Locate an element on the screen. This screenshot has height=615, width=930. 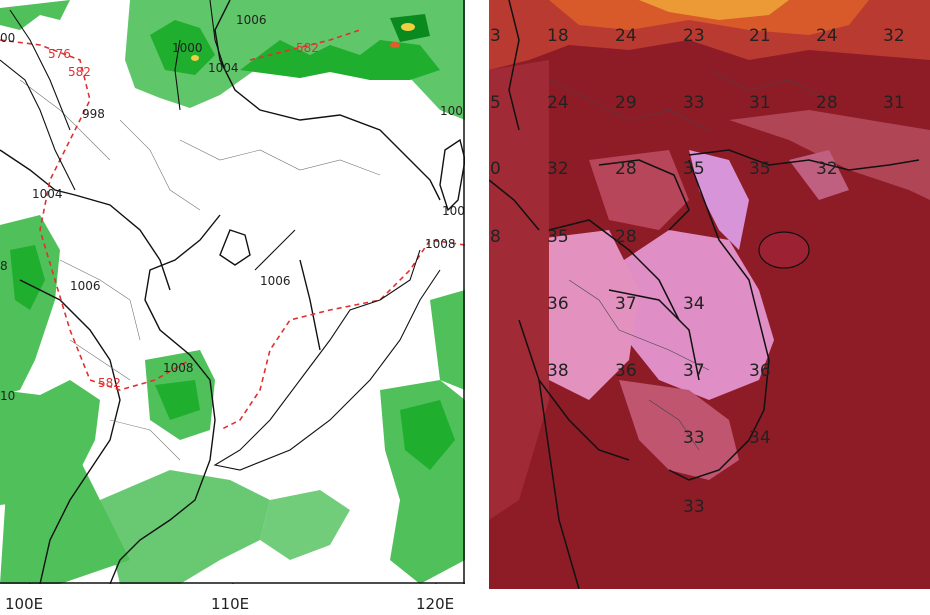
edge-fragments: 00 8 10 is located at coordinates (7, 217).